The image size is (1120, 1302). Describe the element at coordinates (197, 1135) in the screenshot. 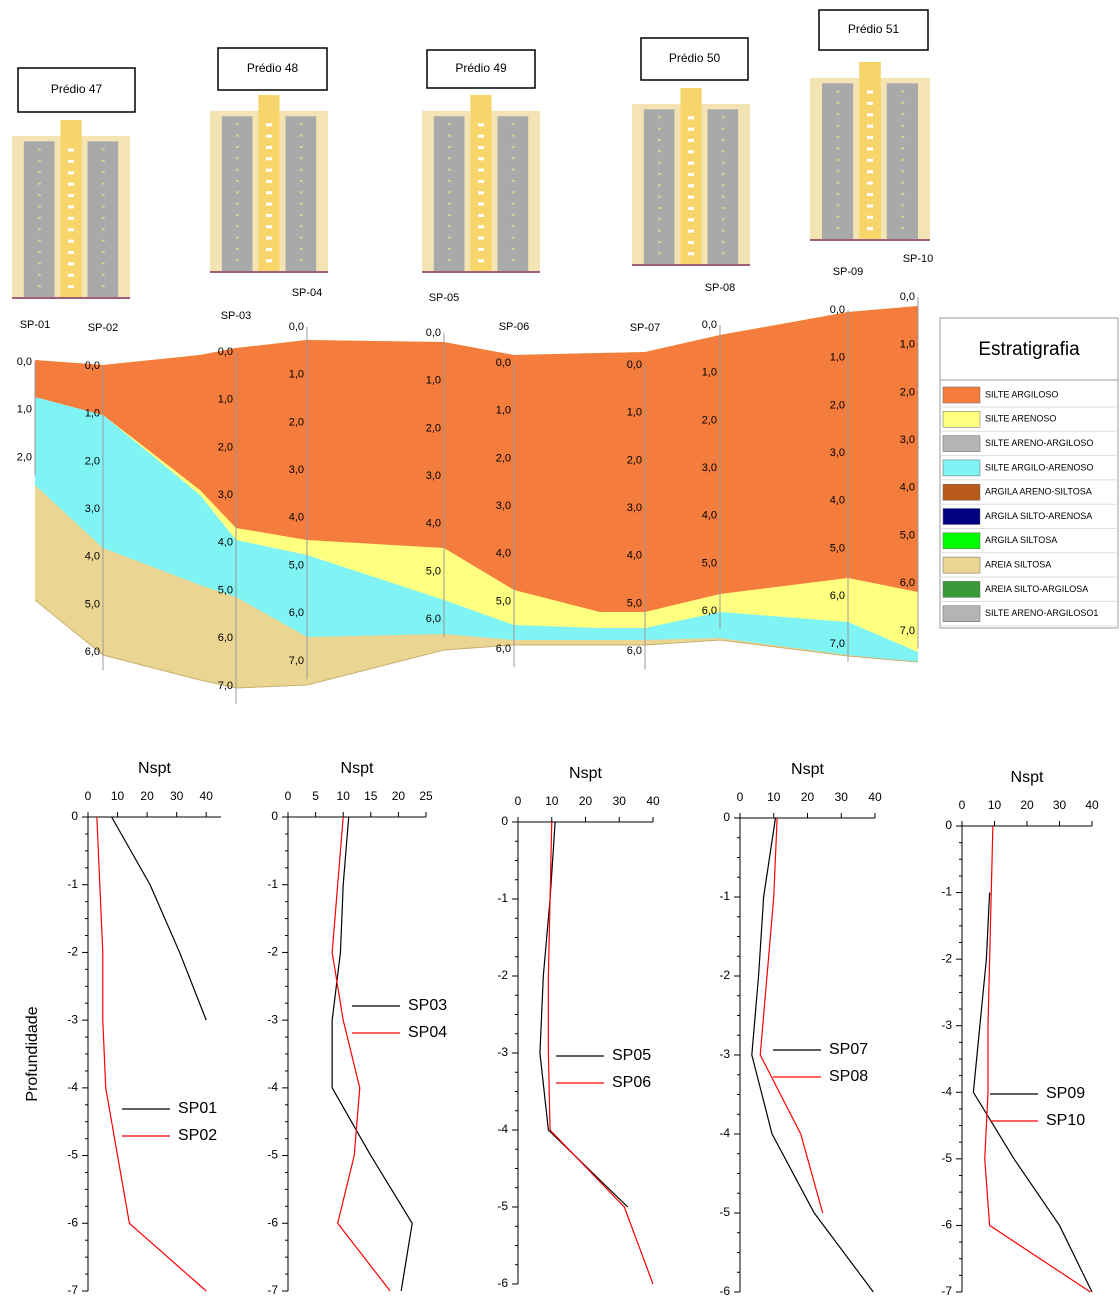

I see `legend-label: SP02` at that location.